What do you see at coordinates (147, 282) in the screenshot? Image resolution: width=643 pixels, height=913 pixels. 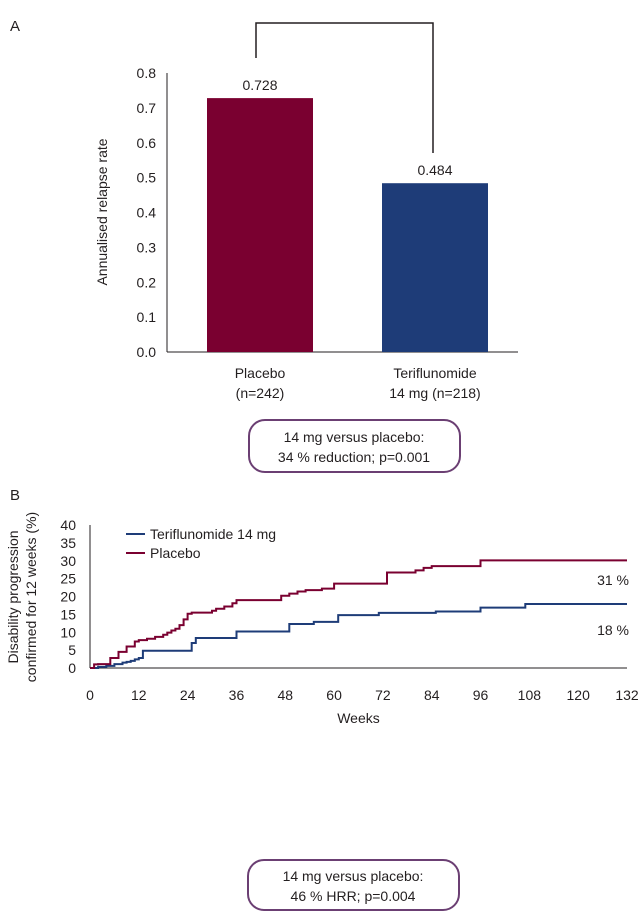 I see `y-tick-label: 0.2` at bounding box center [147, 282].